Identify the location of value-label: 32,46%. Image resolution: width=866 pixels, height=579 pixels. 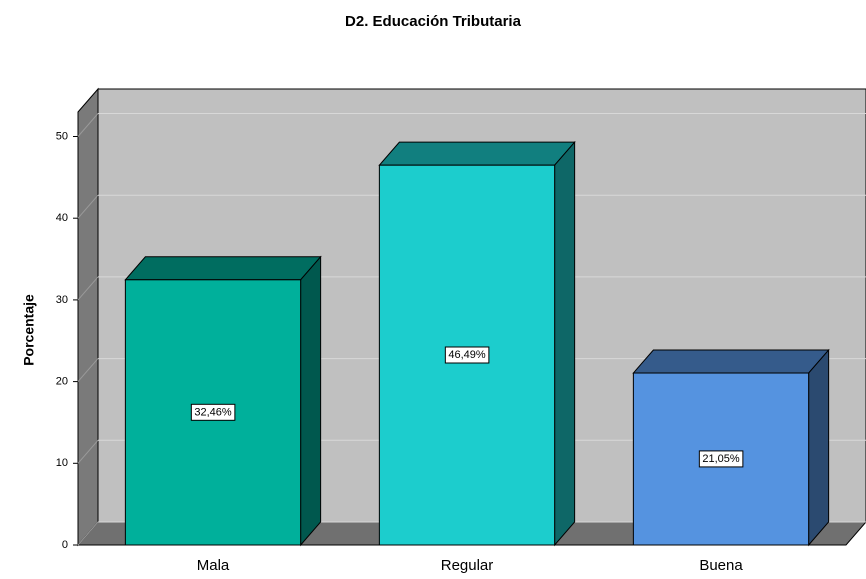
(213, 412).